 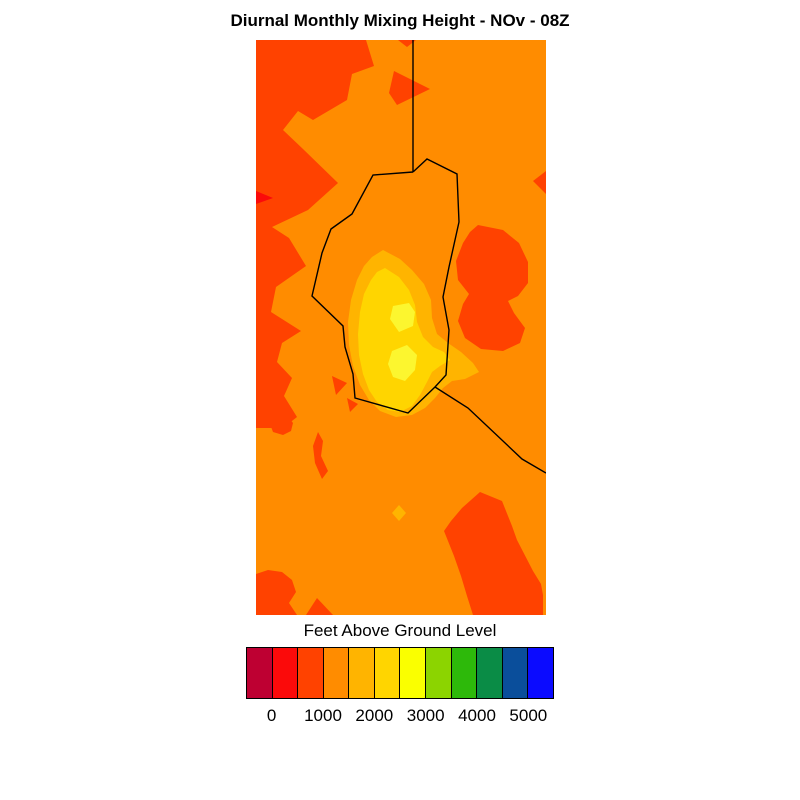 What do you see at coordinates (402, 317) in the screenshot?
I see `yellow-patch-upper` at bounding box center [402, 317].